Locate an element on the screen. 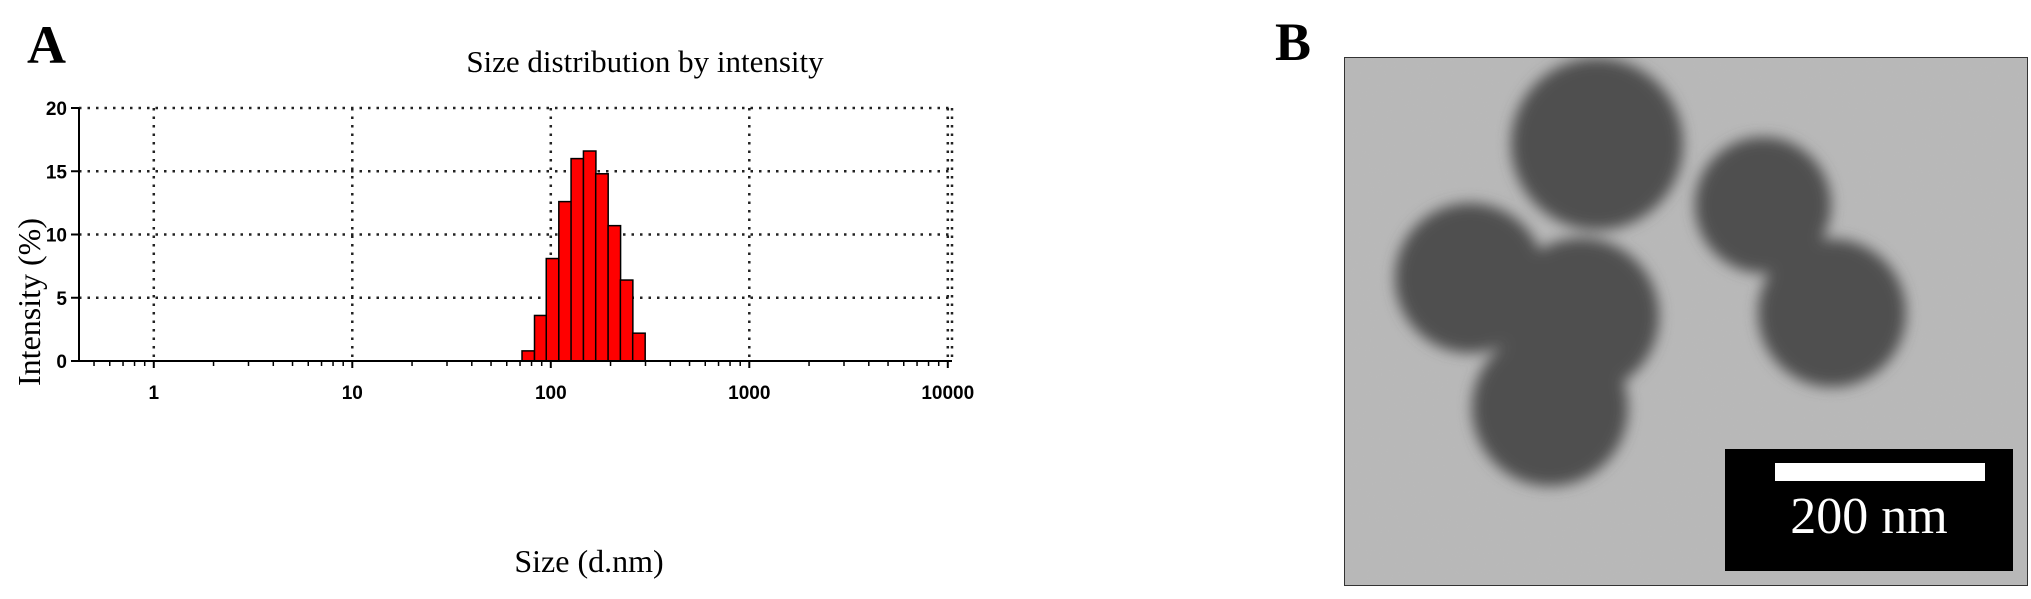 The image size is (2031, 599). x-axis-label: Size (d.nm) is located at coordinates (588, 561).